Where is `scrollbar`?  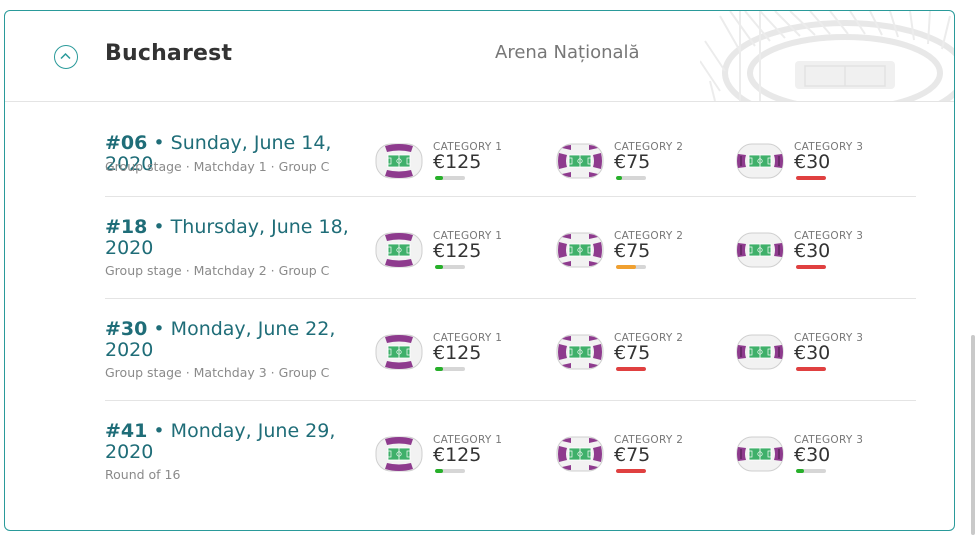 scrollbar is located at coordinates (973, 435).